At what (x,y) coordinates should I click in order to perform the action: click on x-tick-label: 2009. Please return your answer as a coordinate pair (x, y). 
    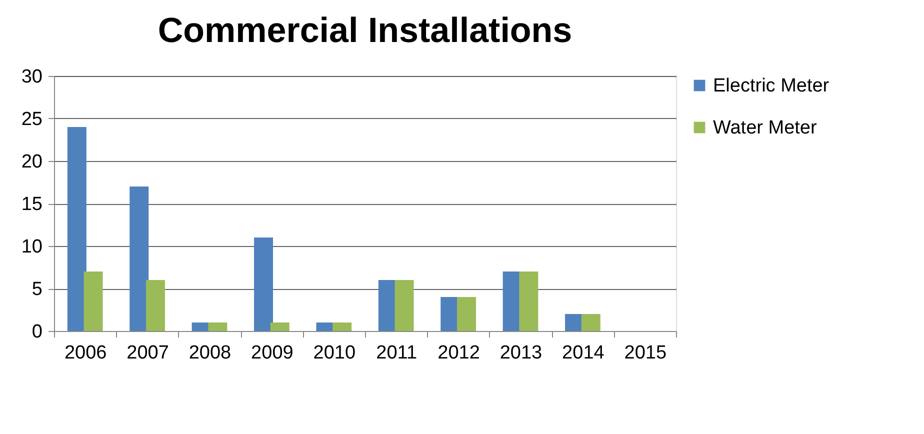
    Looking at the image, I should click on (272, 353).